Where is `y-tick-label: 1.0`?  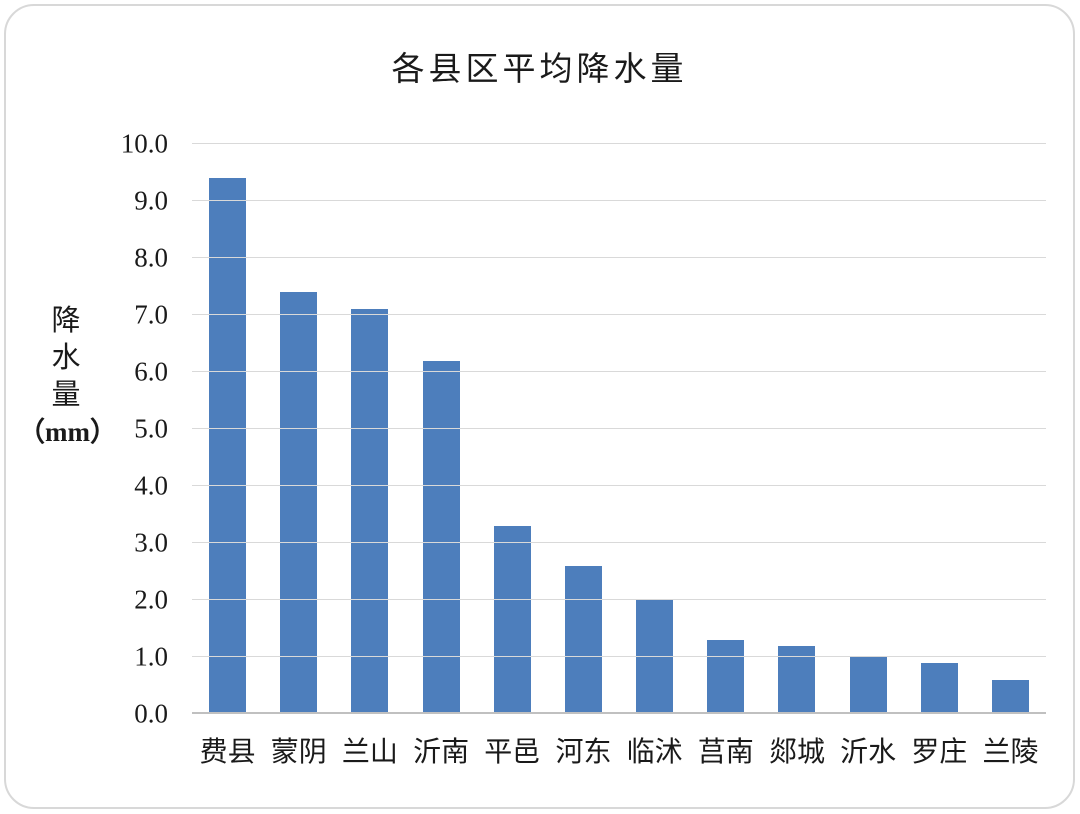
y-tick-label: 1.0 is located at coordinates (151, 656).